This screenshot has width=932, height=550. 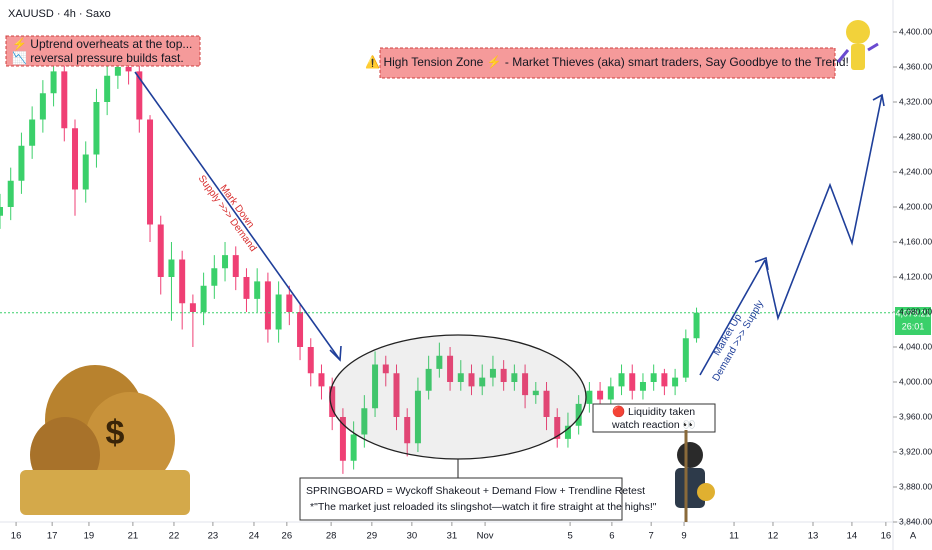 What do you see at coordinates (52, 536) in the screenshot?
I see `x-tick-label: 17` at bounding box center [52, 536].